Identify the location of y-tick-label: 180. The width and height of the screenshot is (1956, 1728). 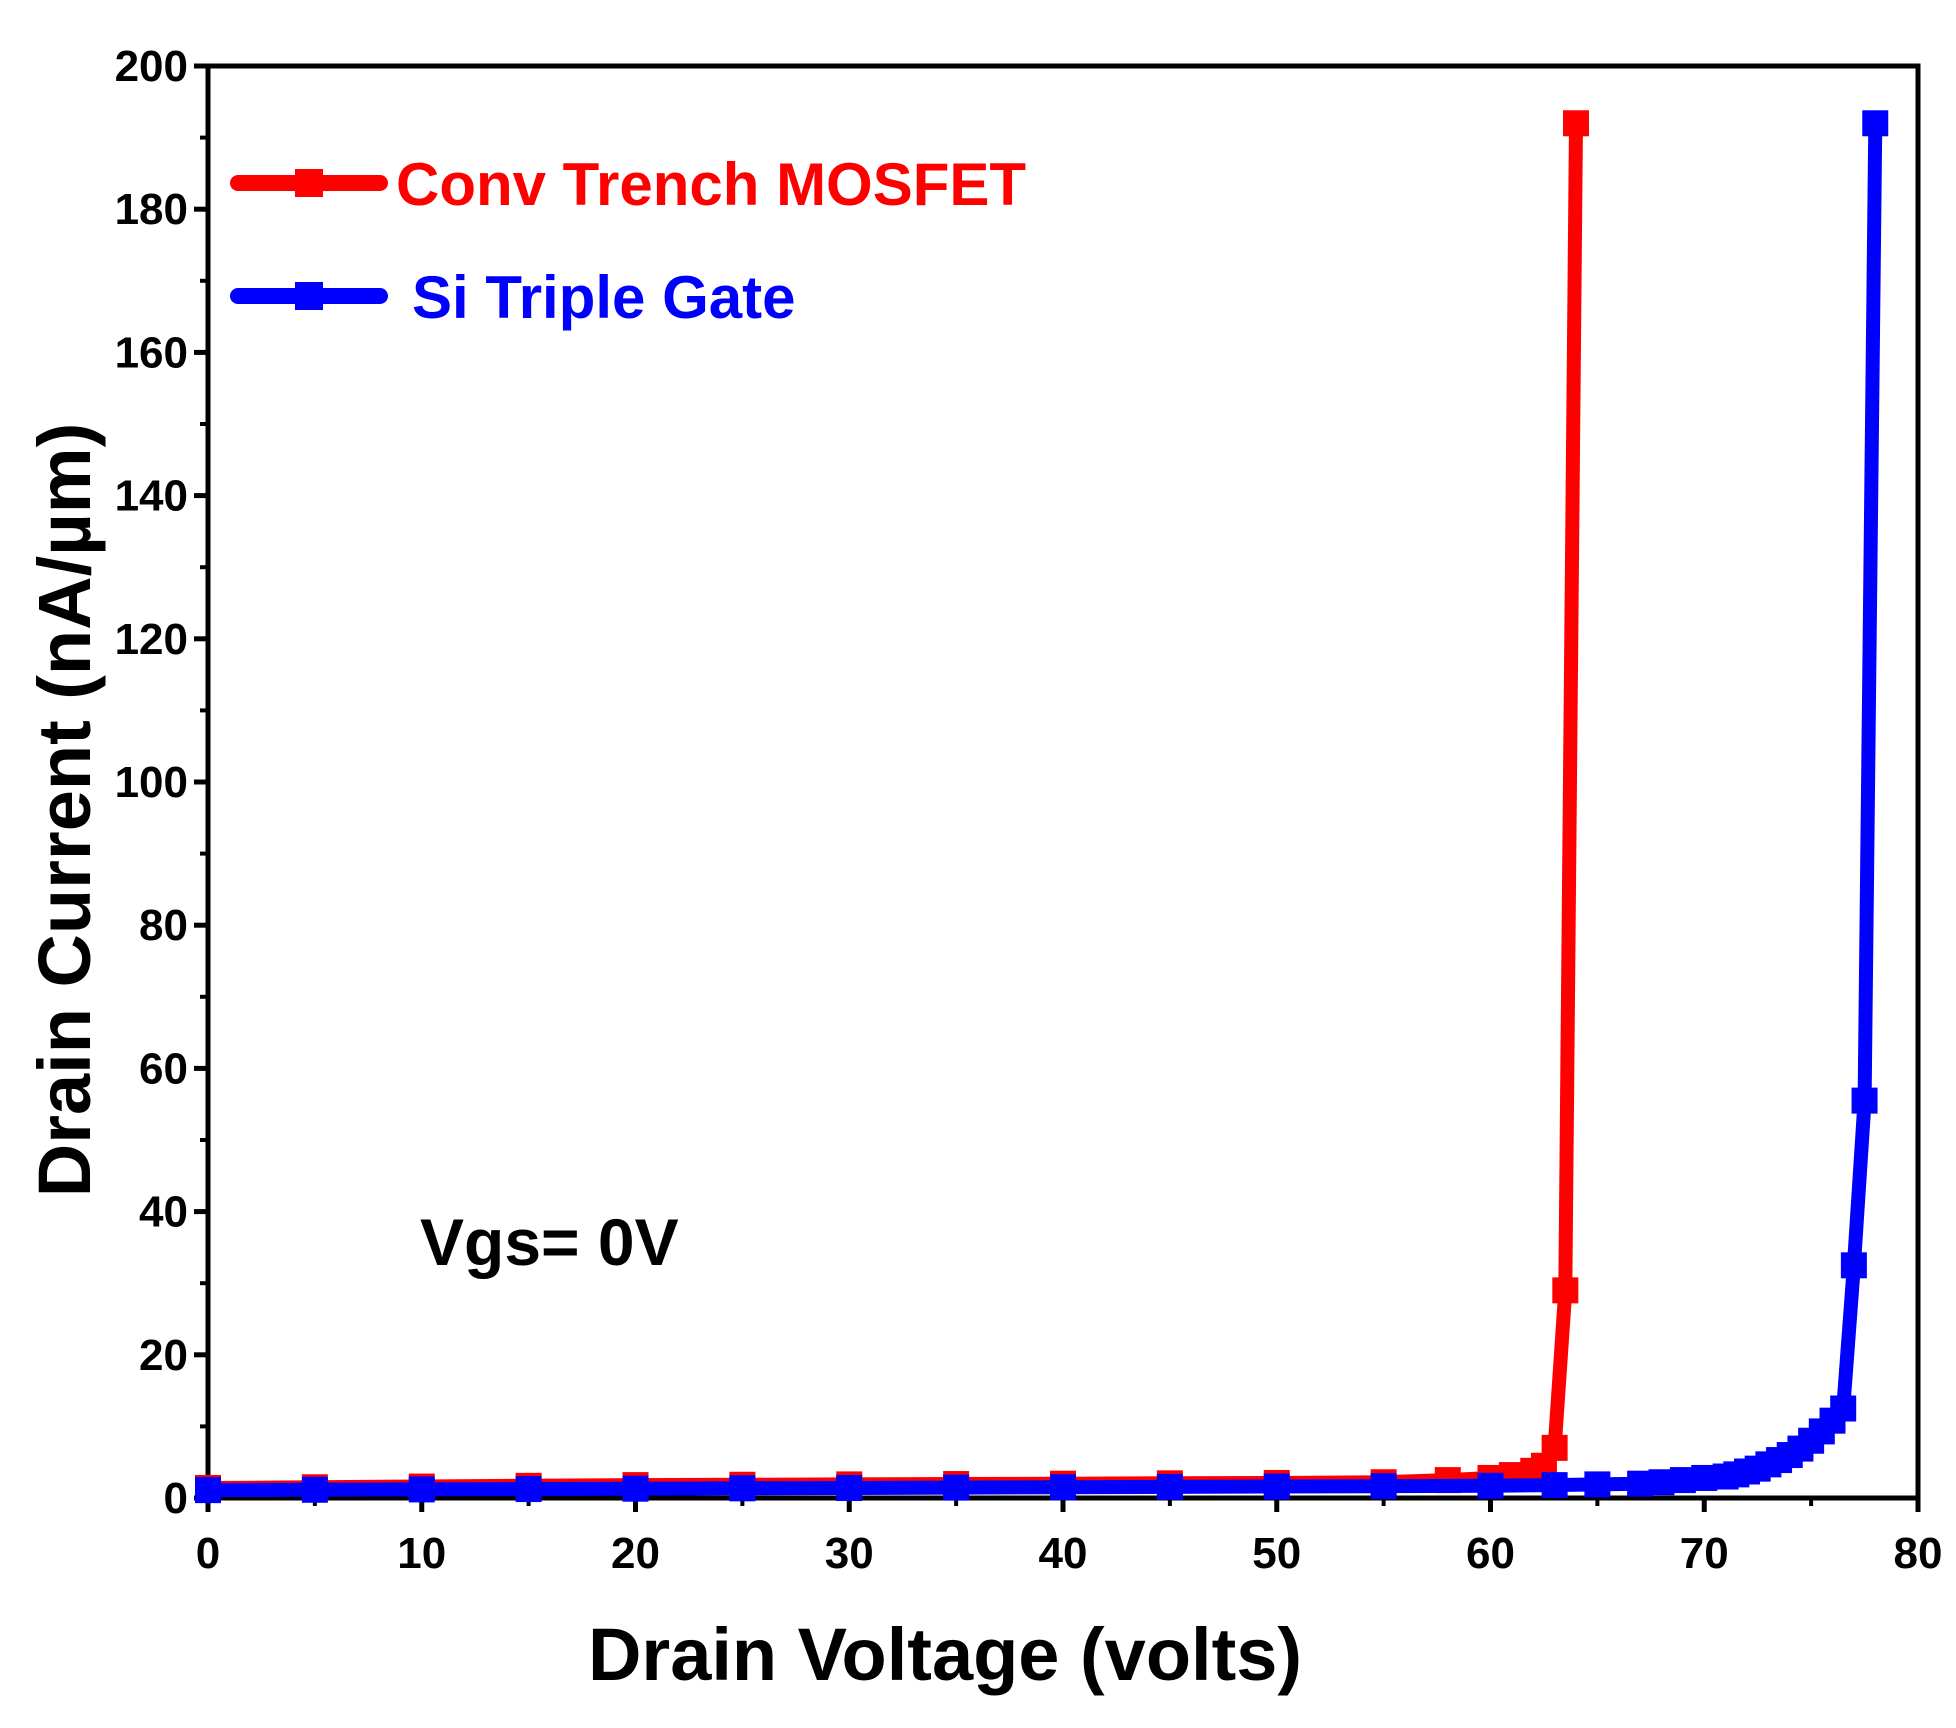
(151, 209).